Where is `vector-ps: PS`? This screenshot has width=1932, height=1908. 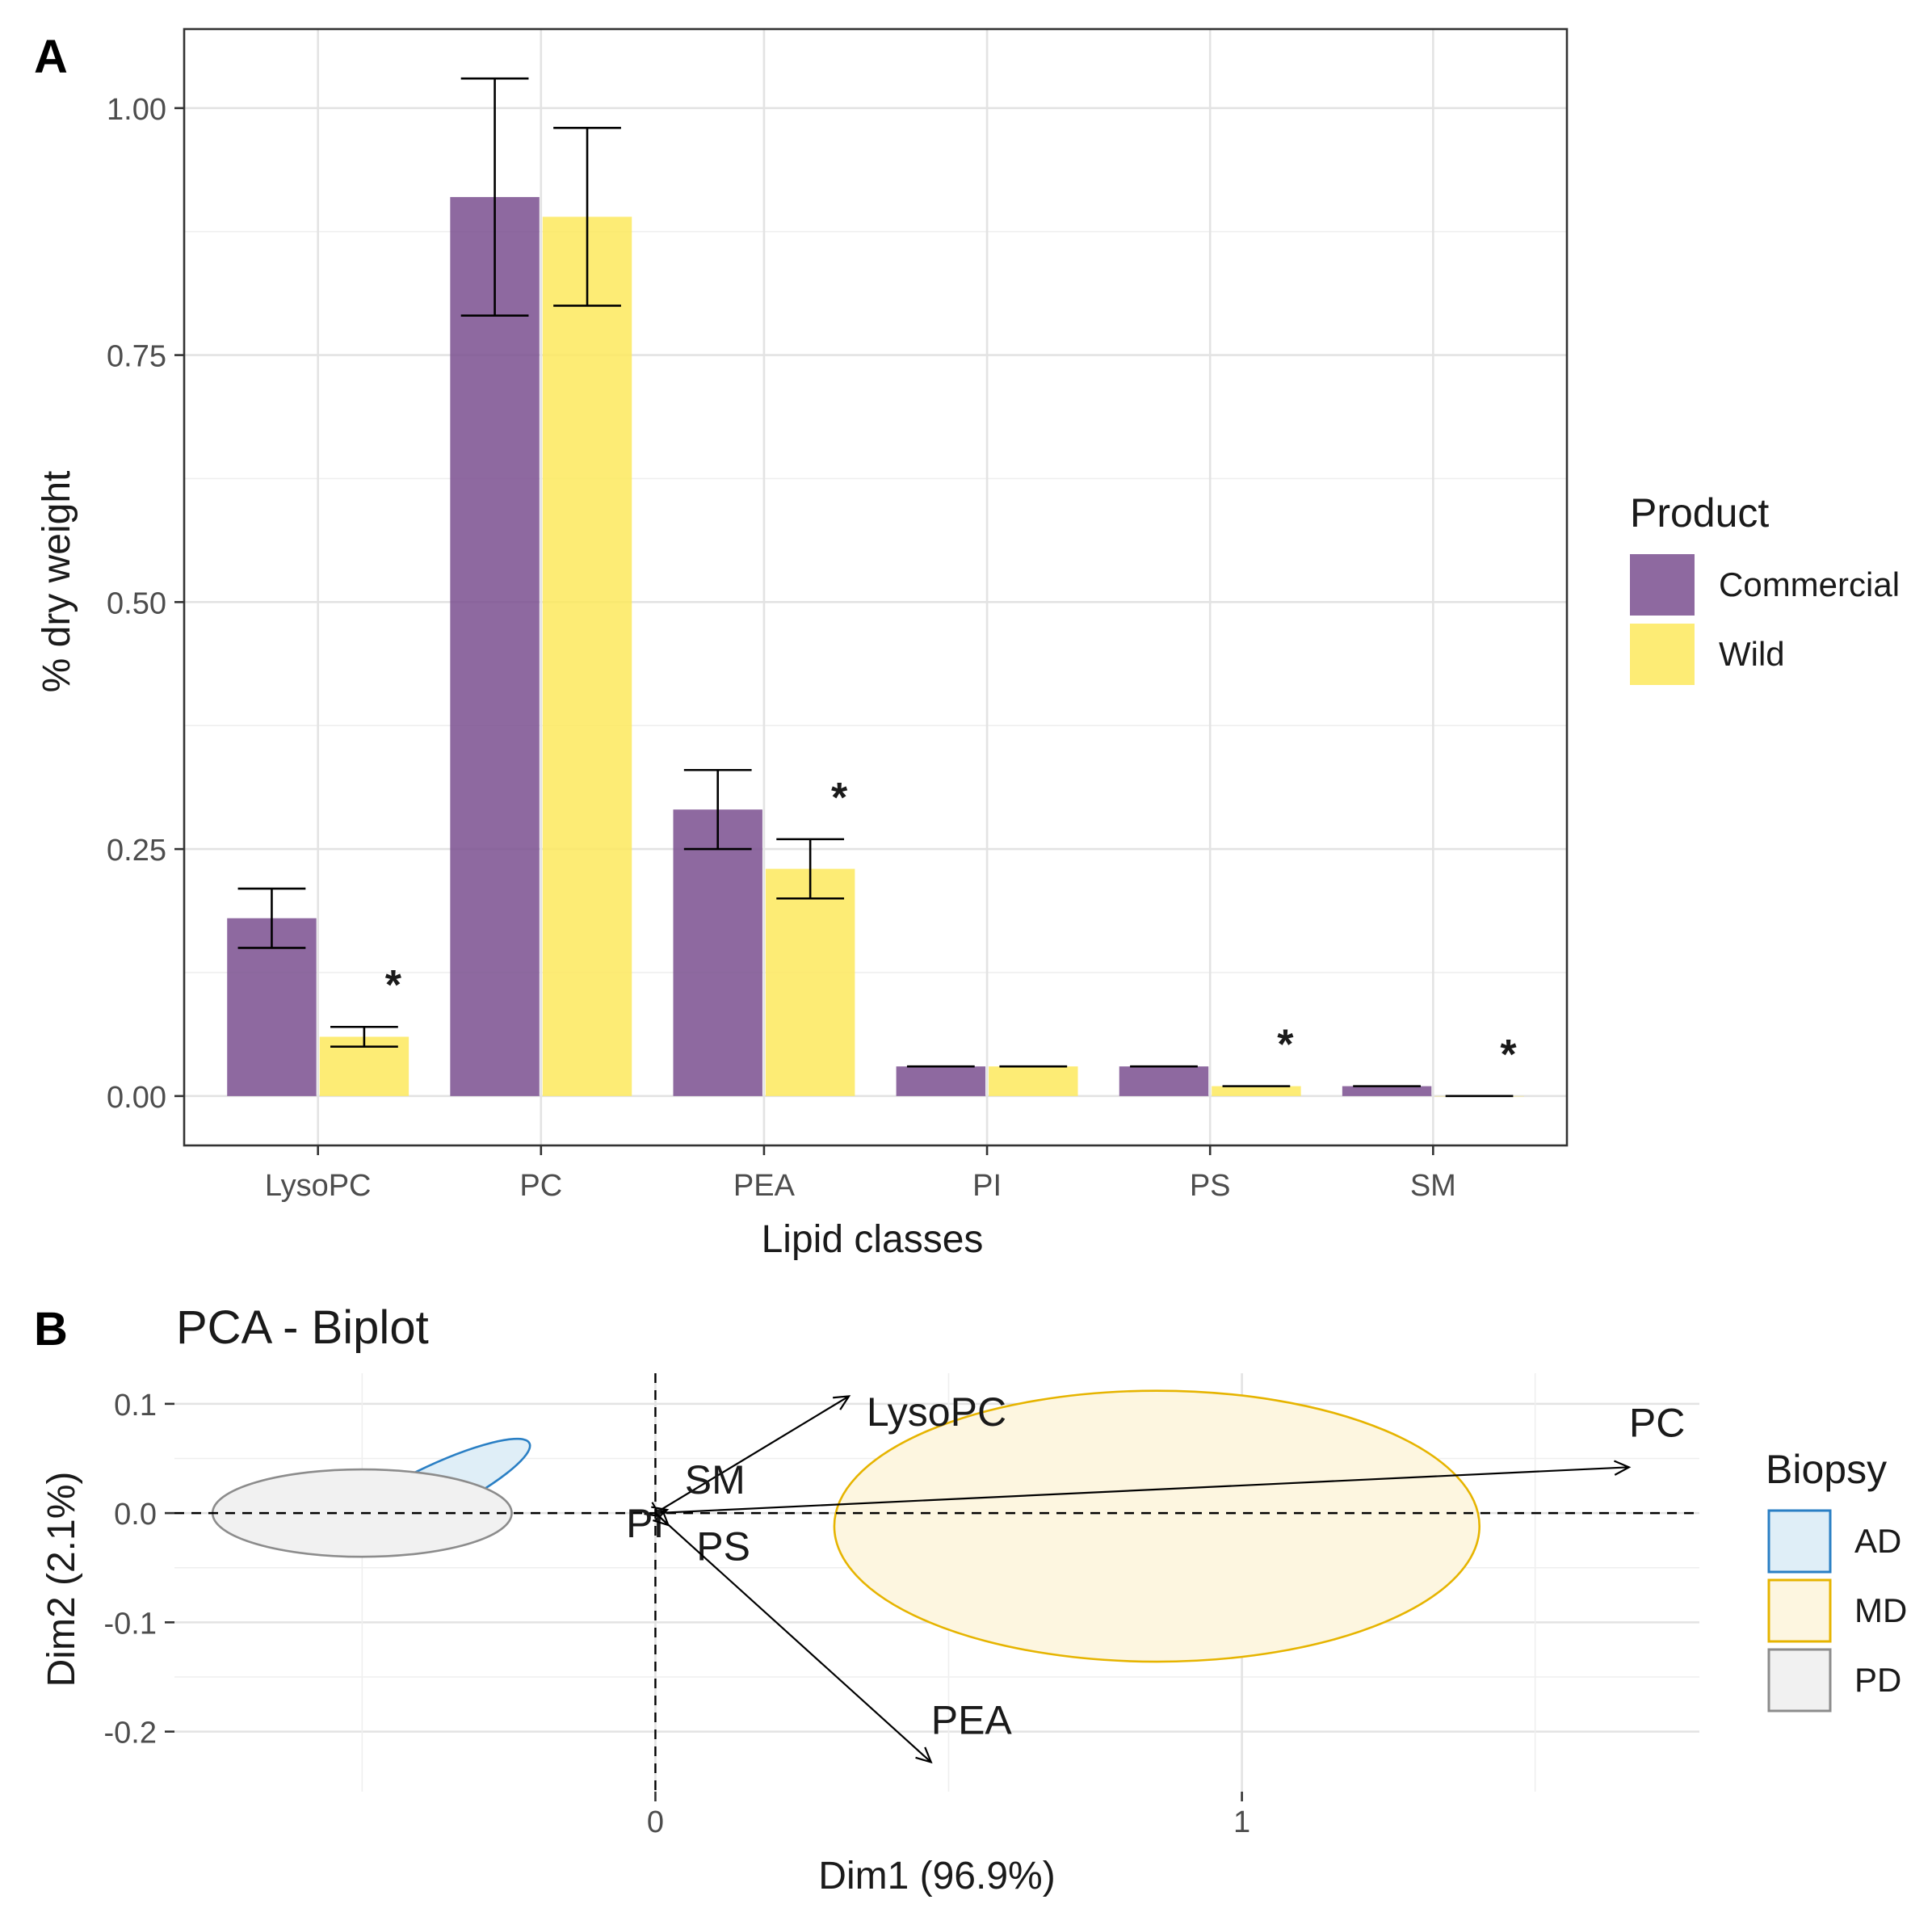 vector-ps: PS is located at coordinates (701, 1539).